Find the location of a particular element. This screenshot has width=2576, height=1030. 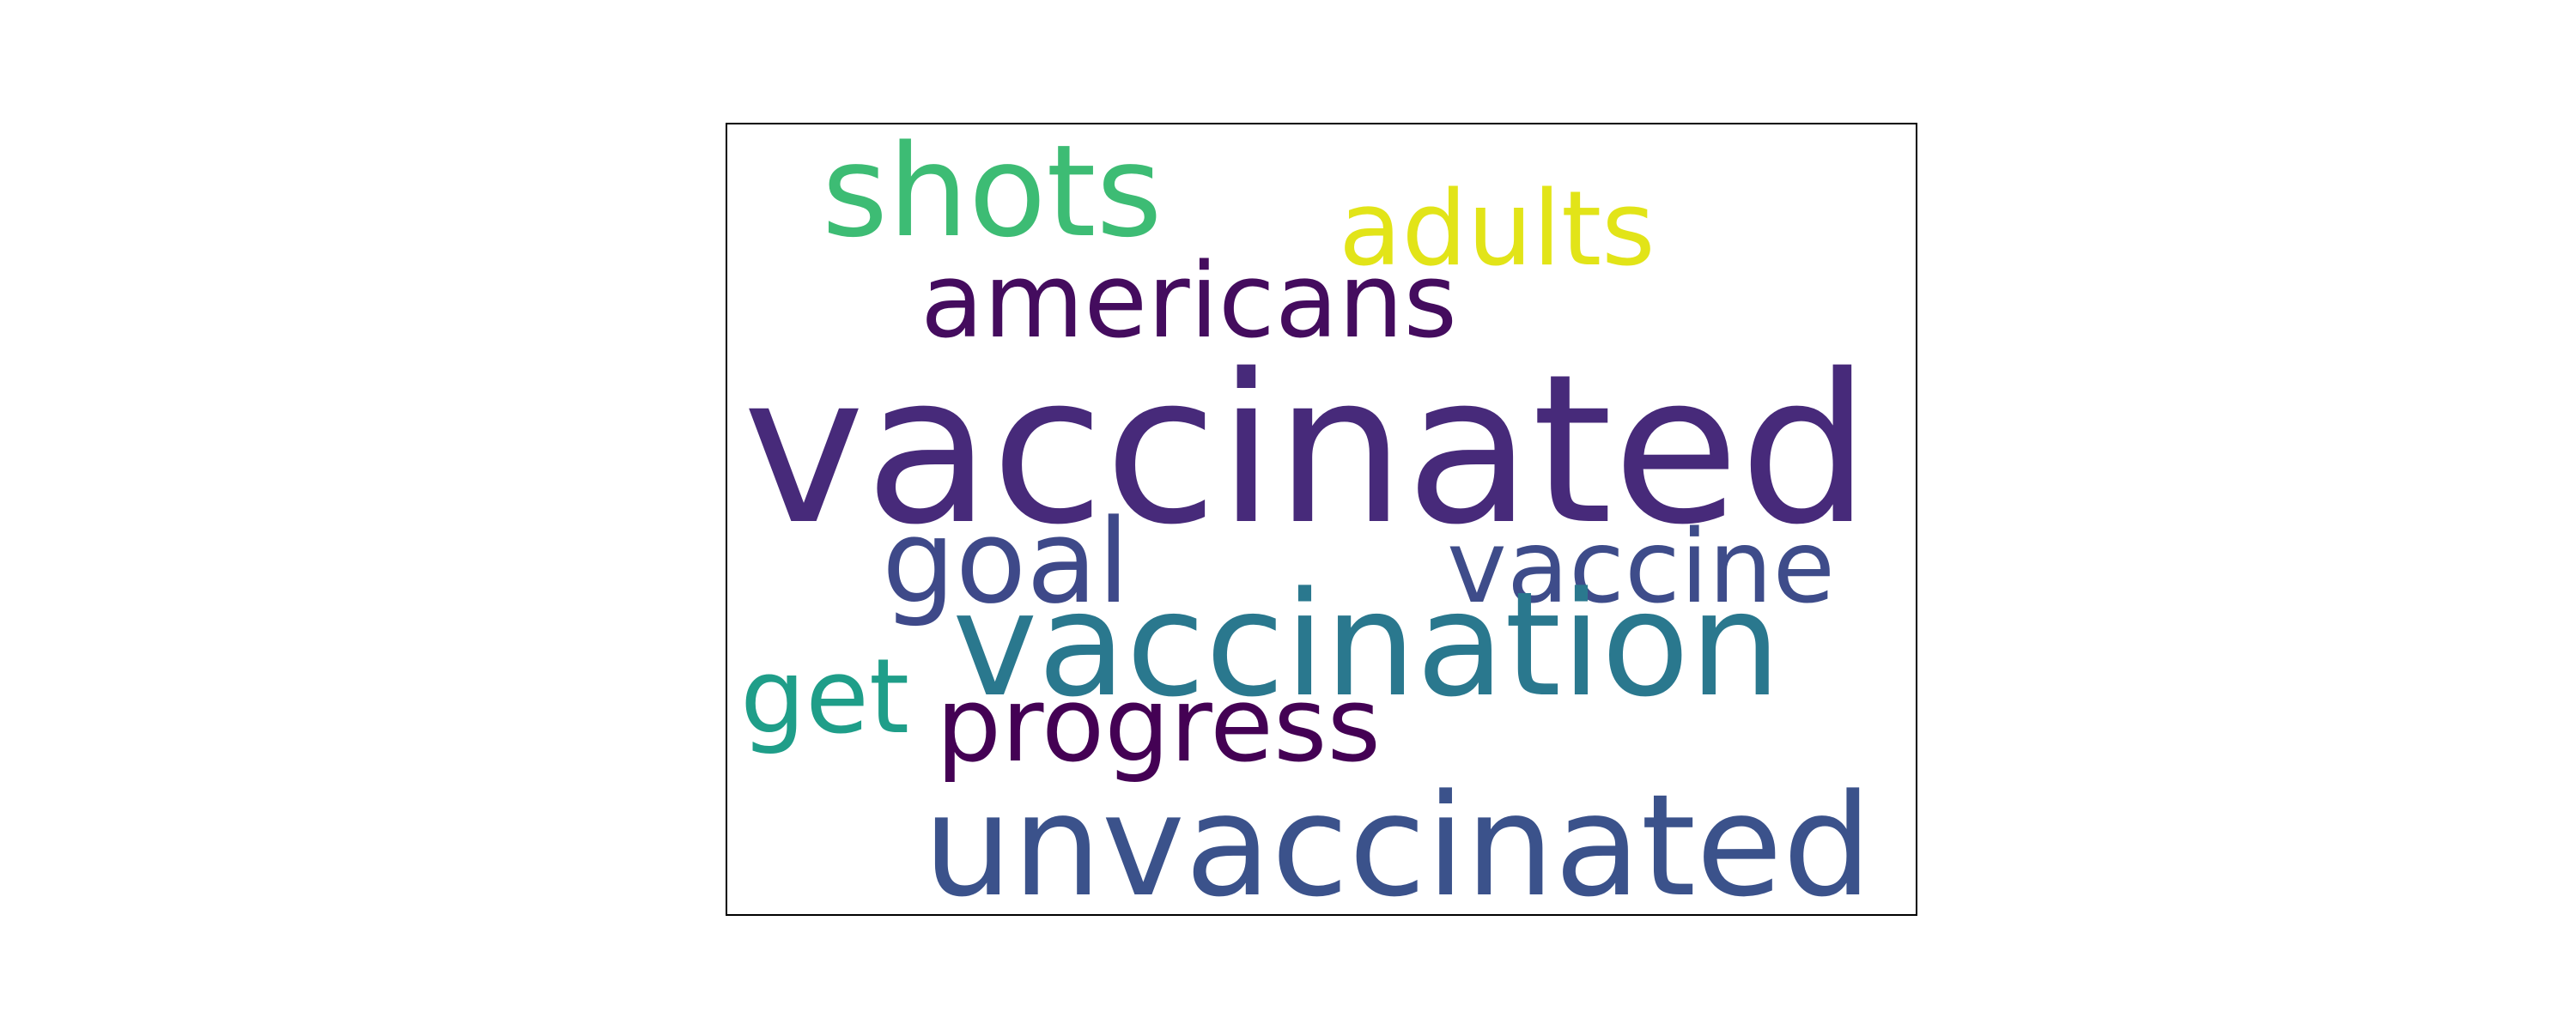

word-vaccine: vaccine is located at coordinates (1642, 566).